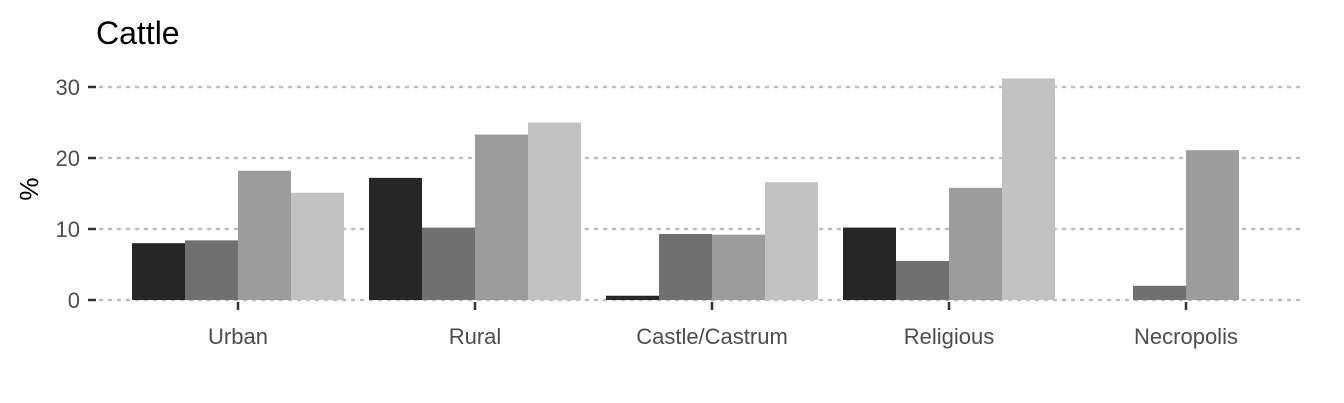 The image size is (1344, 403). What do you see at coordinates (238, 336) in the screenshot?
I see `x-tick-label: Urban` at bounding box center [238, 336].